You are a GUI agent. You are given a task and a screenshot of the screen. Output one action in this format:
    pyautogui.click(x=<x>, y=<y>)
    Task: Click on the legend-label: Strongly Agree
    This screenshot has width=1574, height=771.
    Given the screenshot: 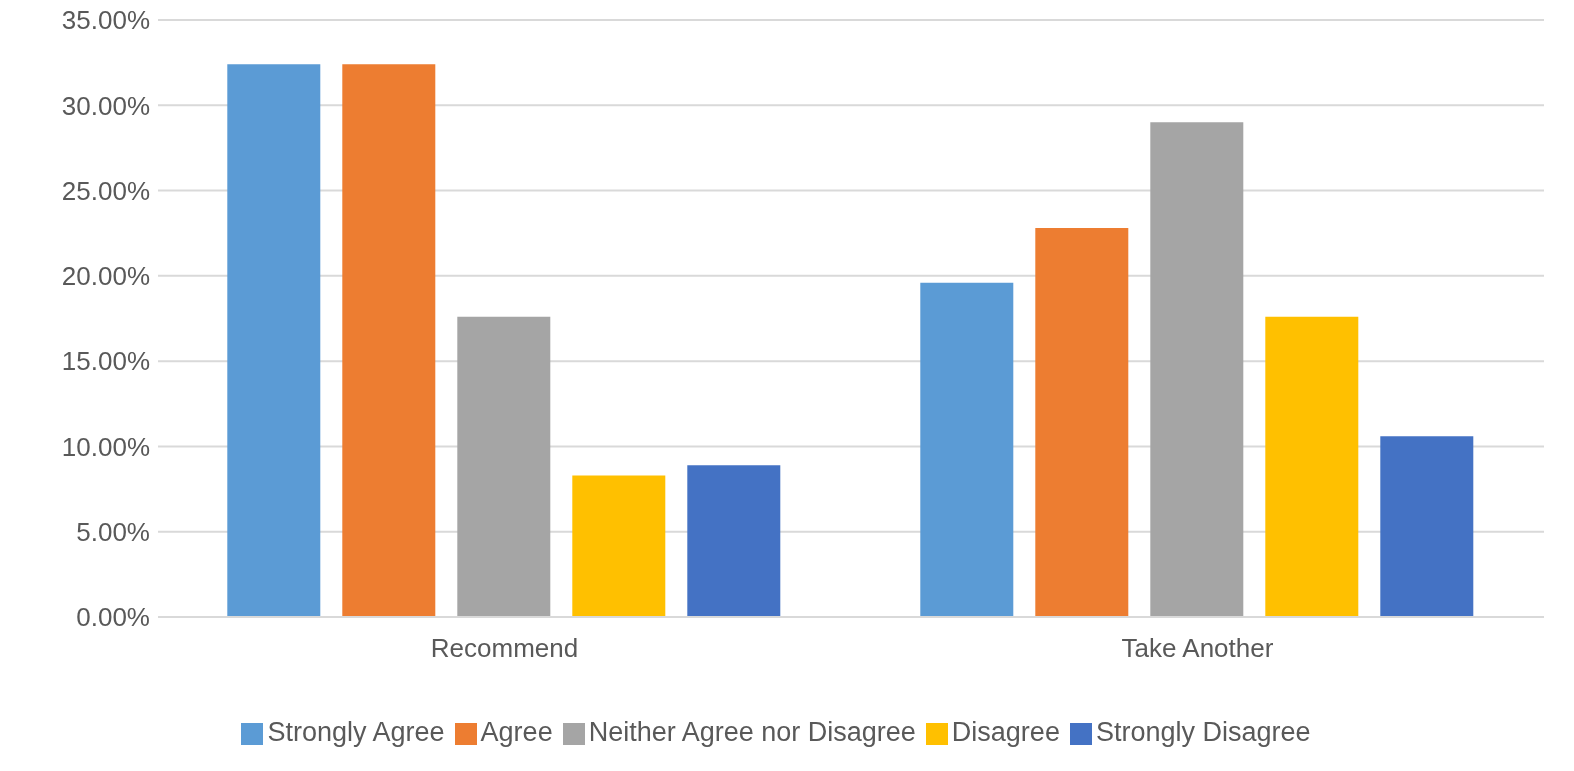 What is the action you would take?
    pyautogui.click(x=356, y=732)
    